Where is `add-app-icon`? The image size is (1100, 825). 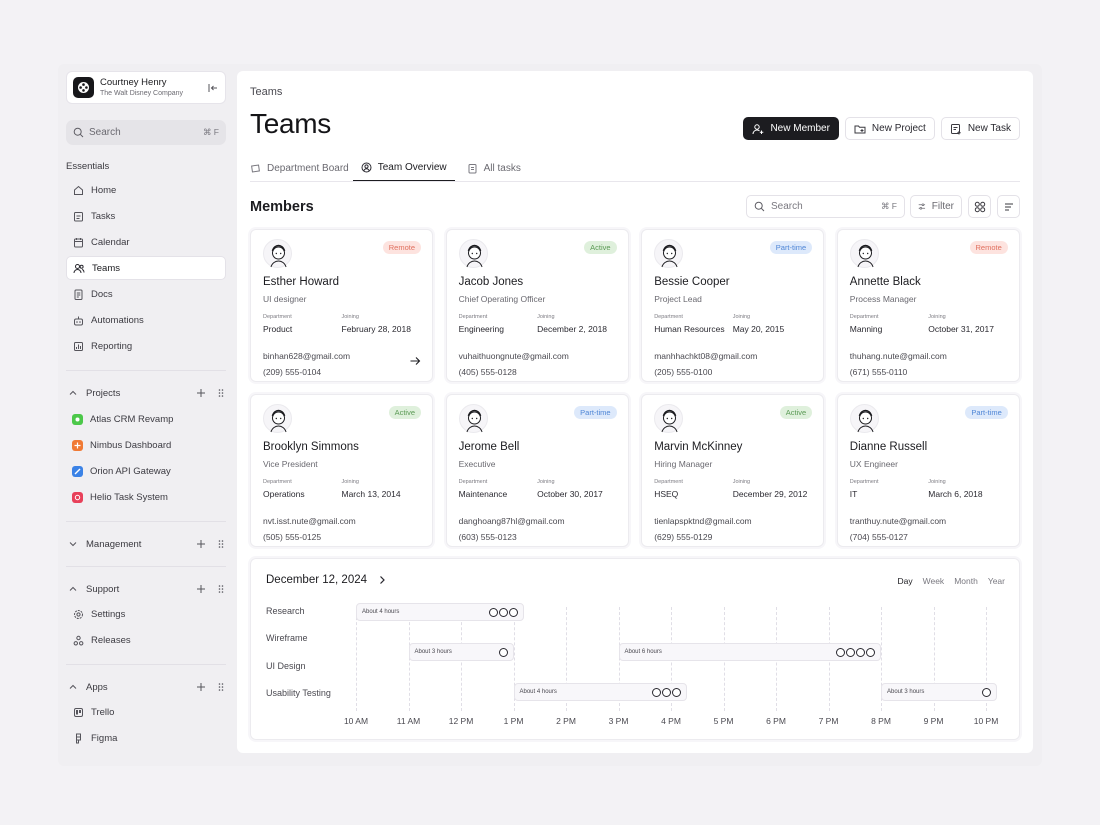
add-app-icon is located at coordinates (201, 687).